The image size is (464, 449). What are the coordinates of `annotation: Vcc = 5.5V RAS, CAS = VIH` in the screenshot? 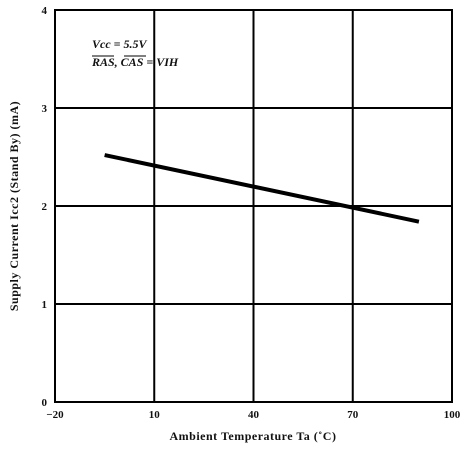 It's located at (135, 53).